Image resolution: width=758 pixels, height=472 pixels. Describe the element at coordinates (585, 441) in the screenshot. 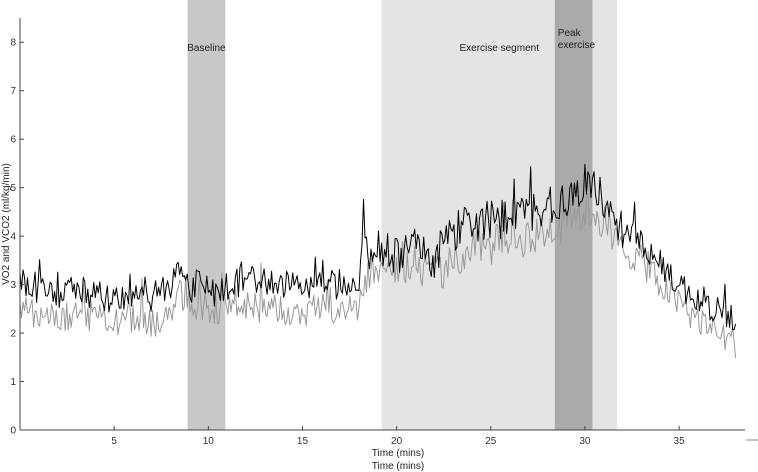

I see `x-tick-label: 30` at that location.